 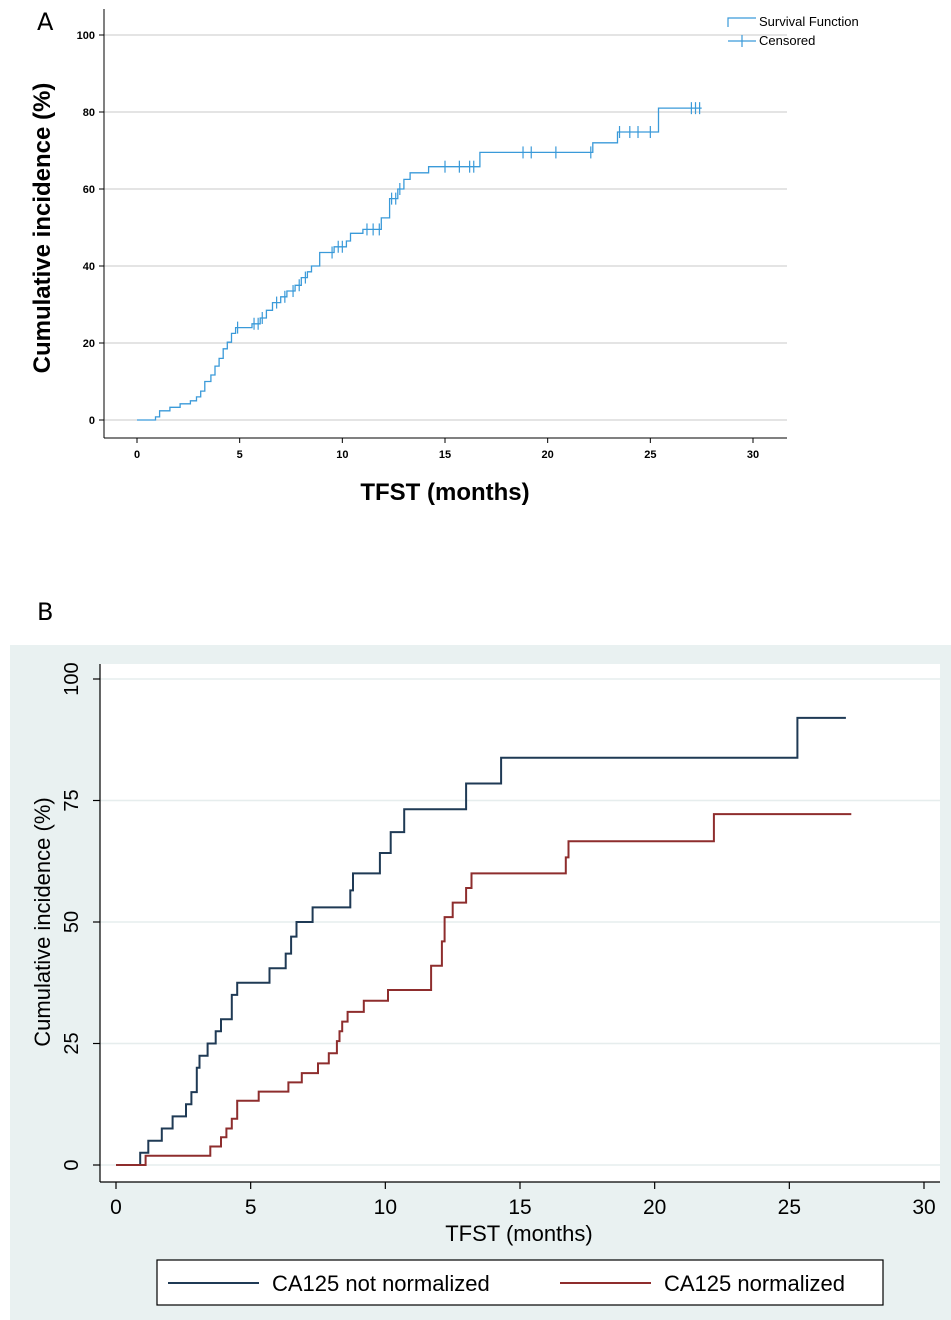 I want to click on legend-survival-function-label: Survival Function, so click(x=809, y=21).